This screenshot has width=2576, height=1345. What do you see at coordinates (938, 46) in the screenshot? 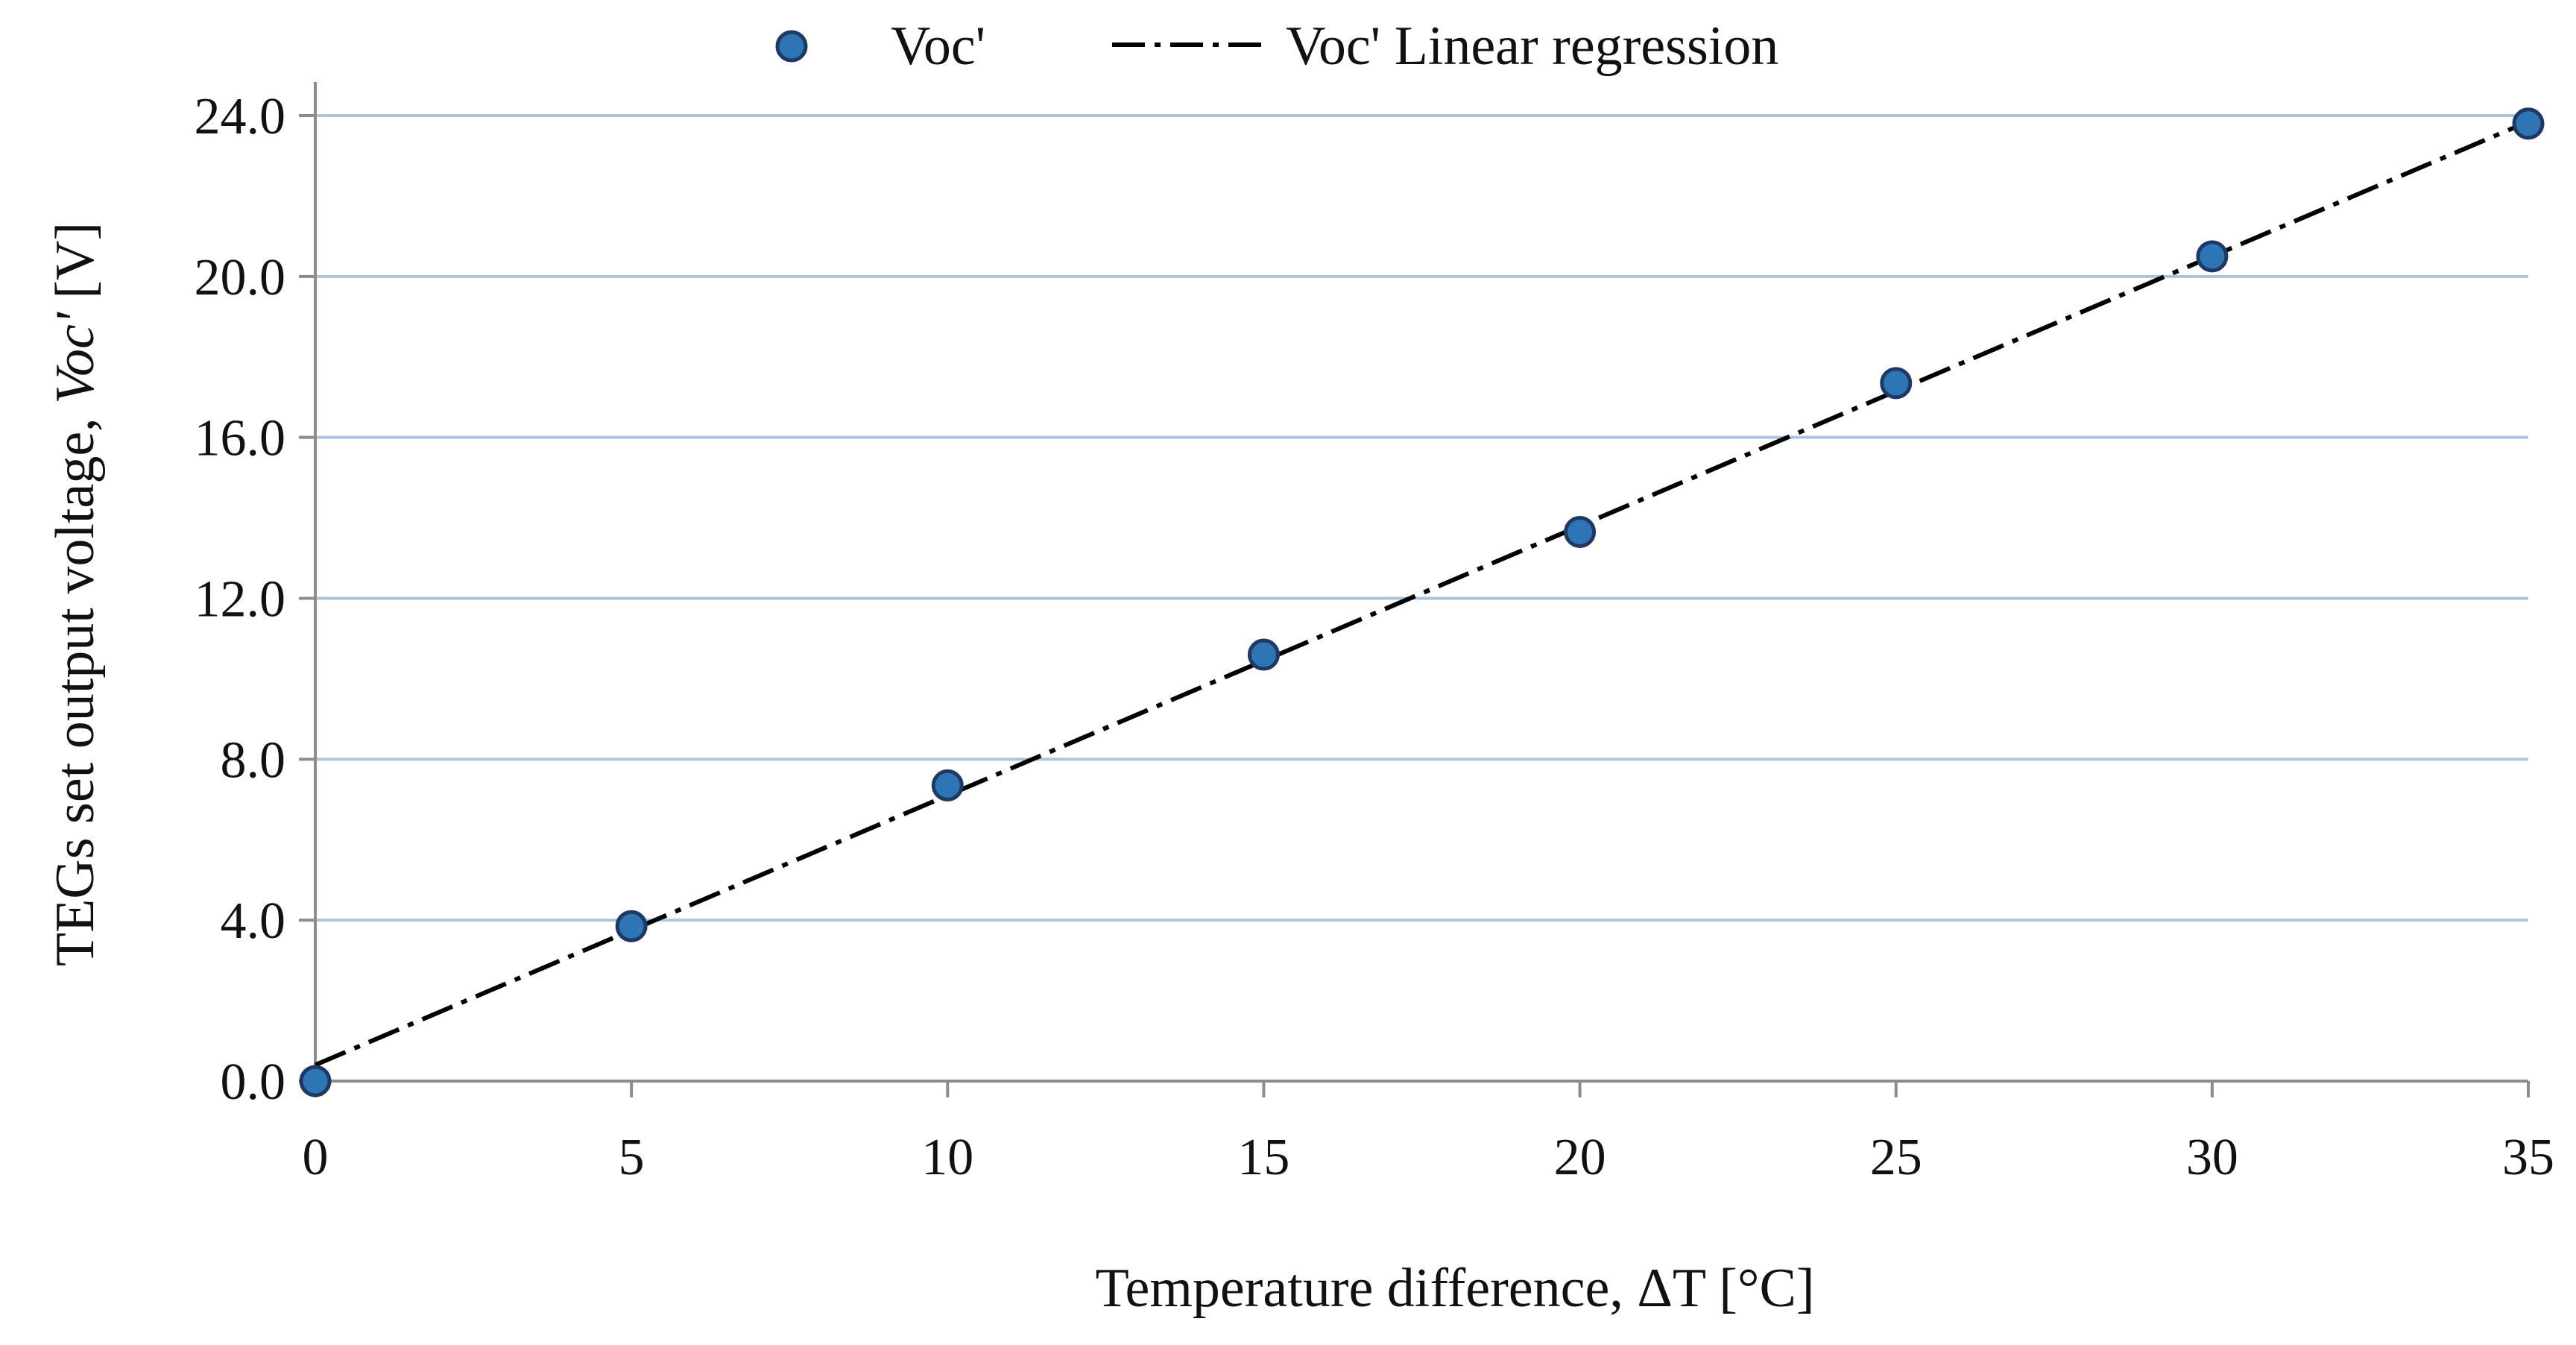
I see `legend-label-voc: Voc'` at bounding box center [938, 46].